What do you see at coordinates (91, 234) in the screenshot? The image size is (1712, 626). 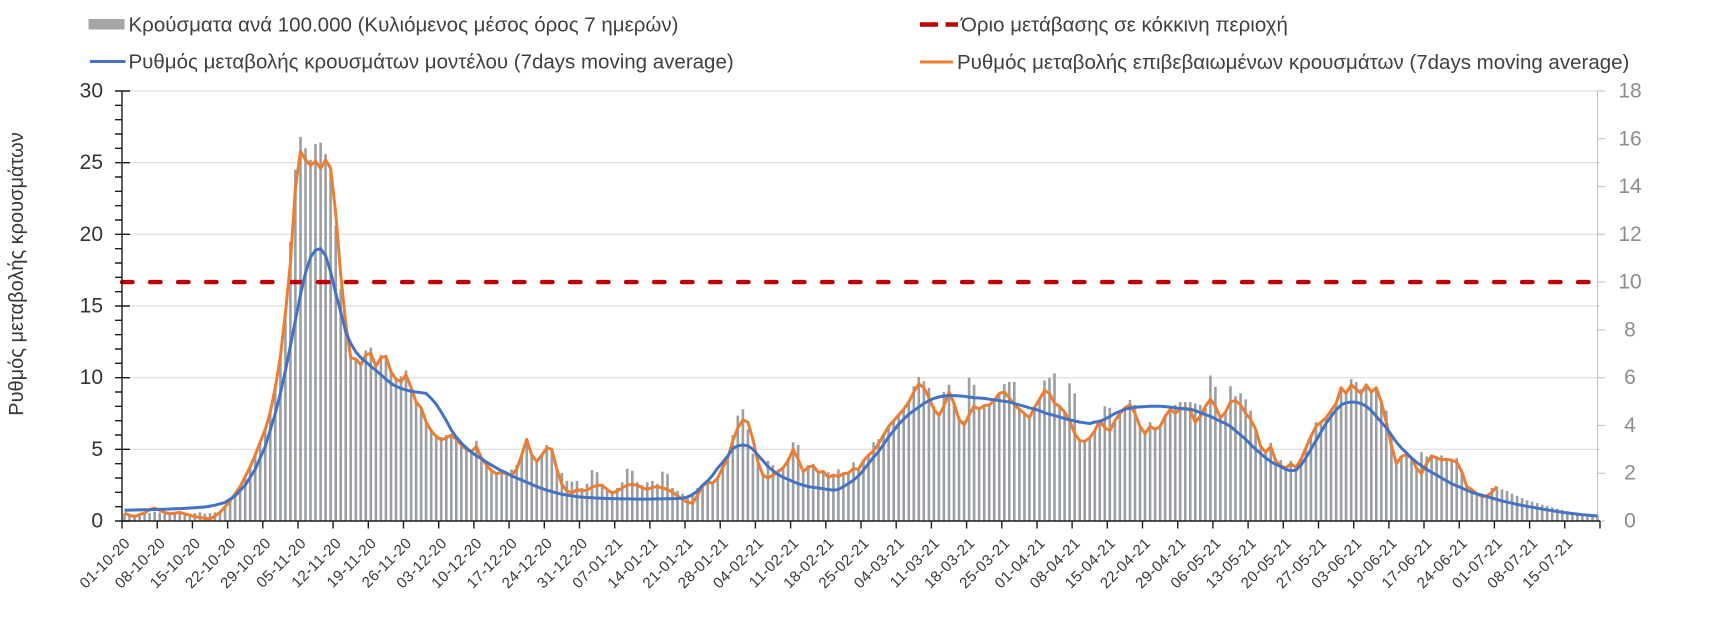 I see `svg-text: 20` at bounding box center [91, 234].